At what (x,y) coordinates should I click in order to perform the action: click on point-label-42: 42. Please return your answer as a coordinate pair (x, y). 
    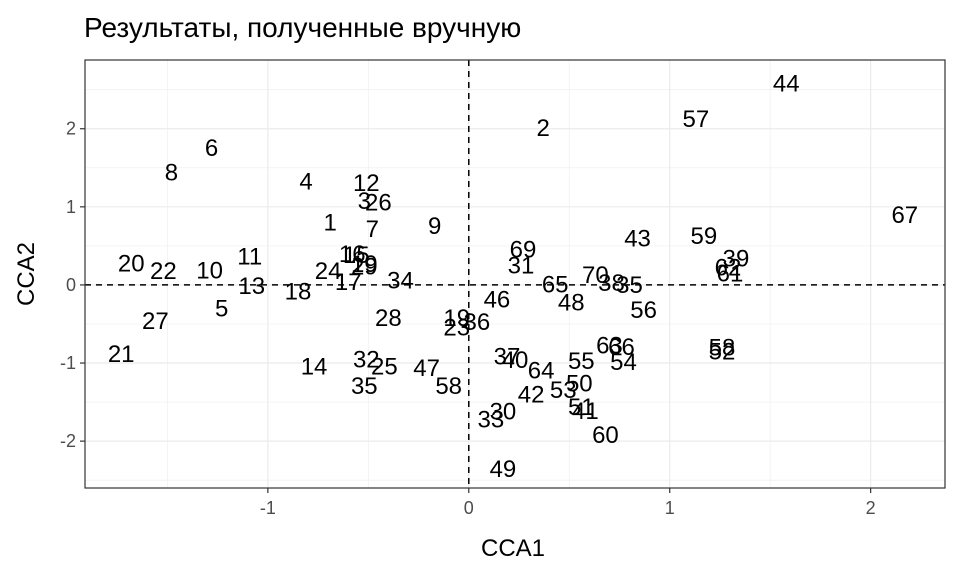
    Looking at the image, I should click on (531, 395).